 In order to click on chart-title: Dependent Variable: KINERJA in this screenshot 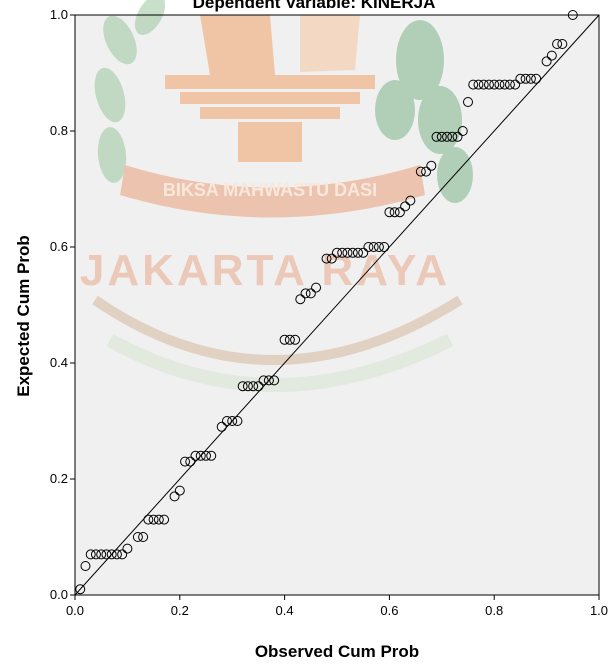, I will do `click(314, 6)`.